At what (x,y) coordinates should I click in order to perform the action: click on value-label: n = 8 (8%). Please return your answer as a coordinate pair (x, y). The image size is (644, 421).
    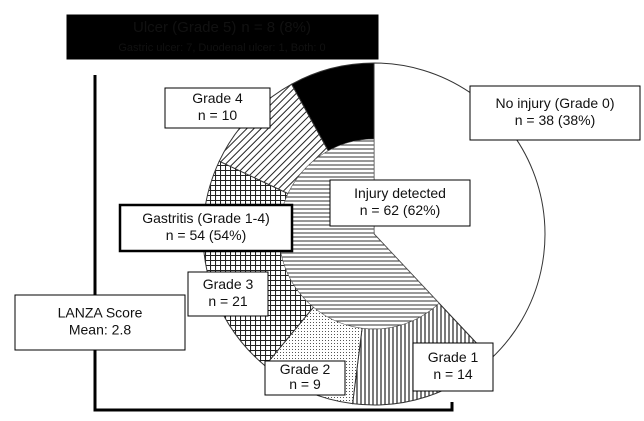
    Looking at the image, I should click on (276, 27).